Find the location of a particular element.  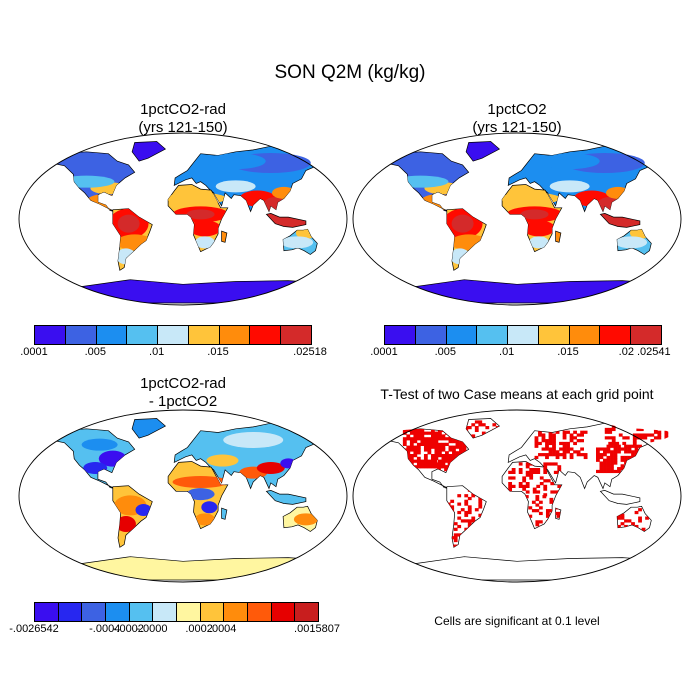

land-greenland is located at coordinates (483, 151).